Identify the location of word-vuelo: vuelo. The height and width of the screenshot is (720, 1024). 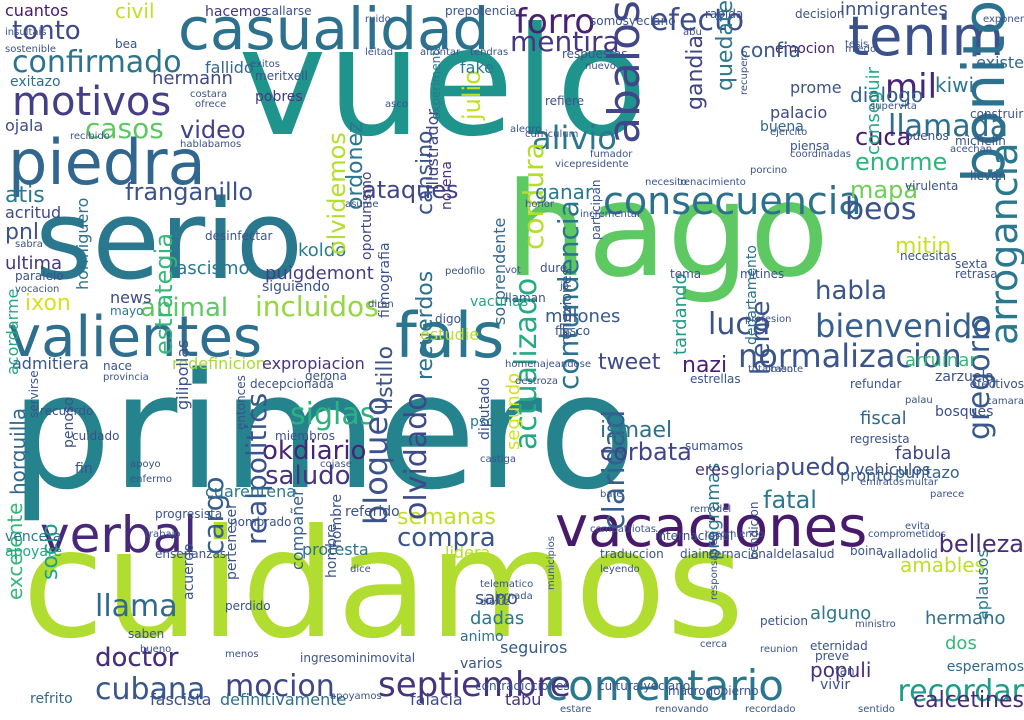
(443, 85).